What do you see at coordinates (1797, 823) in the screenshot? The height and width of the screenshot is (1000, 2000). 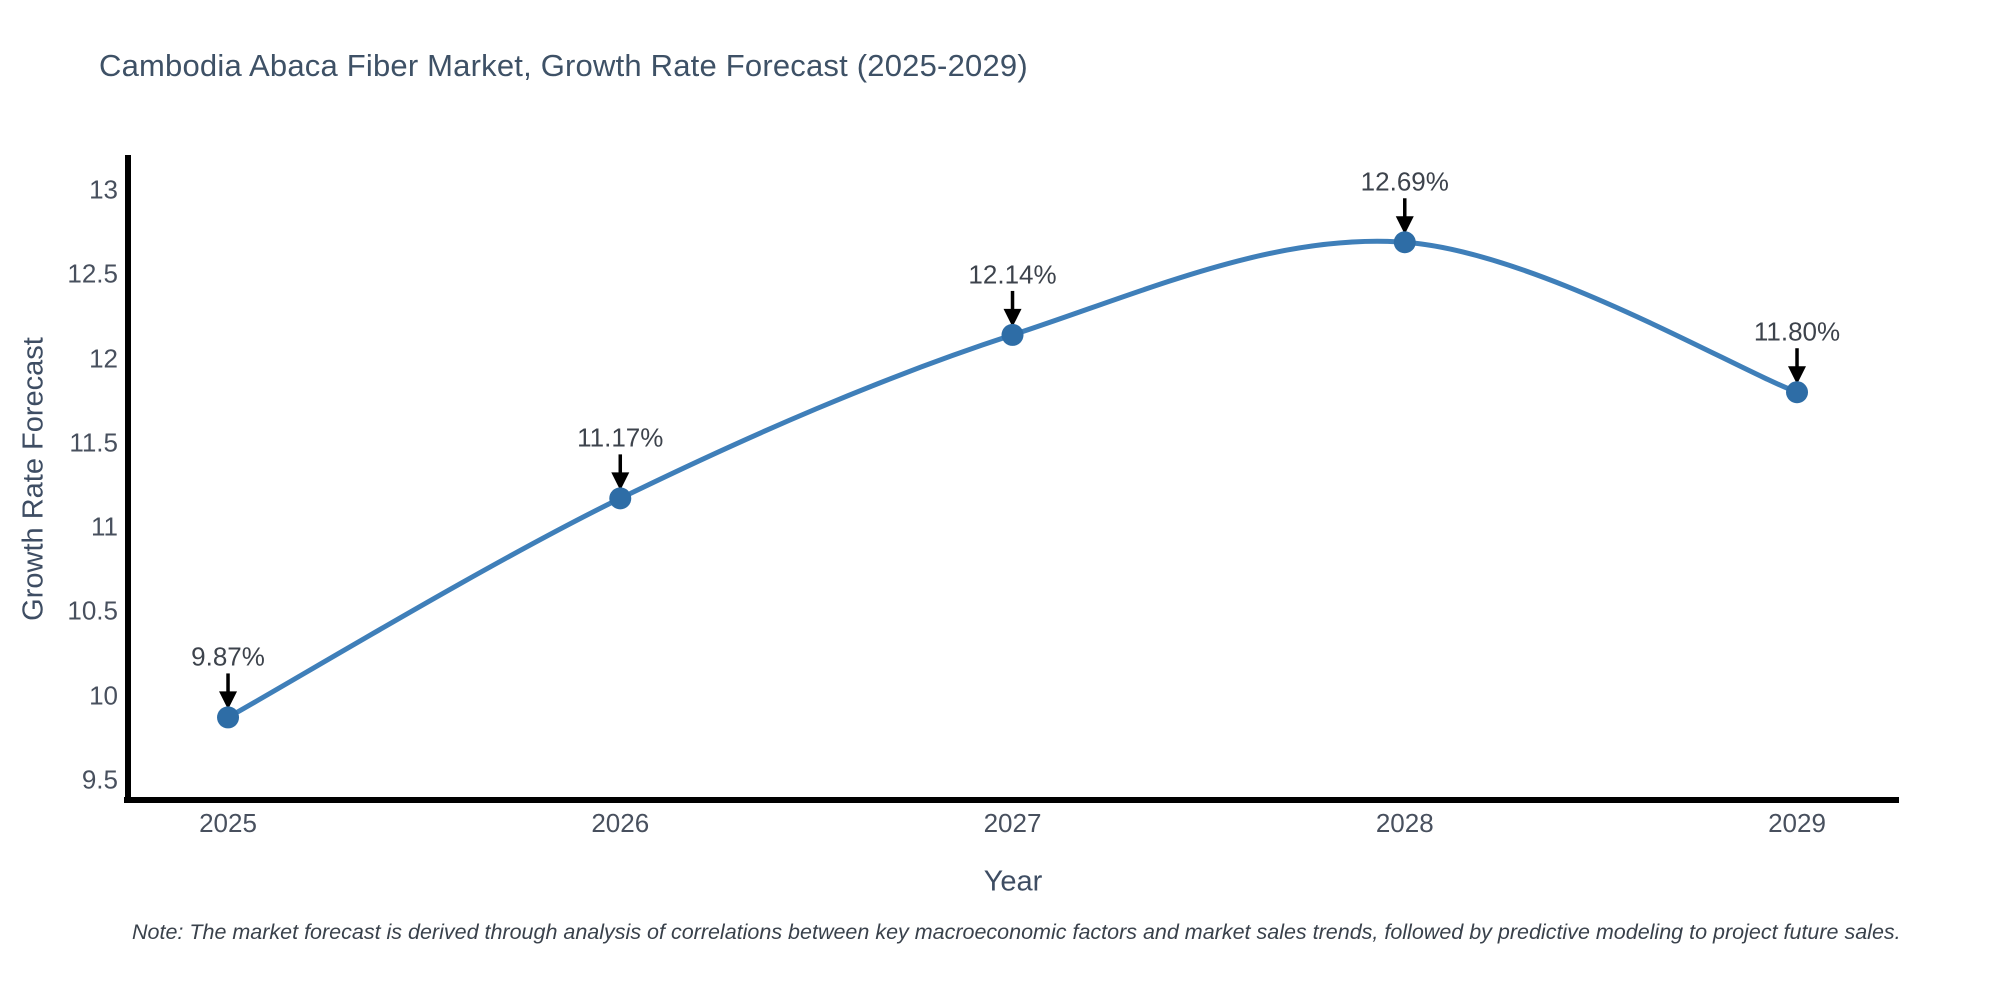 I see `x-tick-label: 2029` at bounding box center [1797, 823].